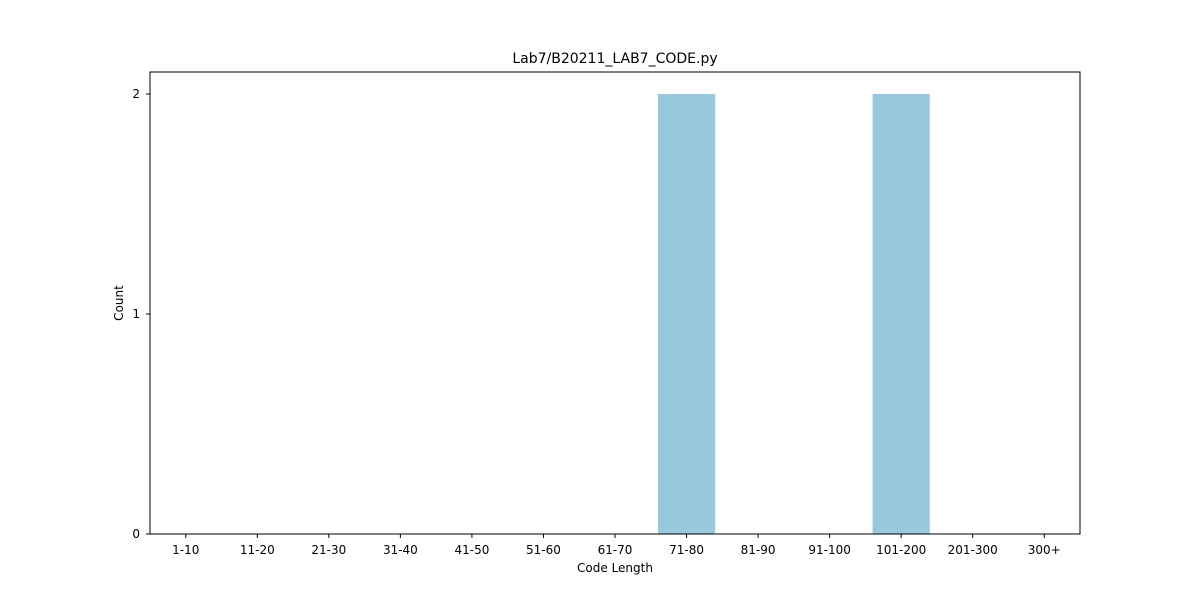  Describe the element at coordinates (136, 94) in the screenshot. I see `y-tick-label: 2` at that location.